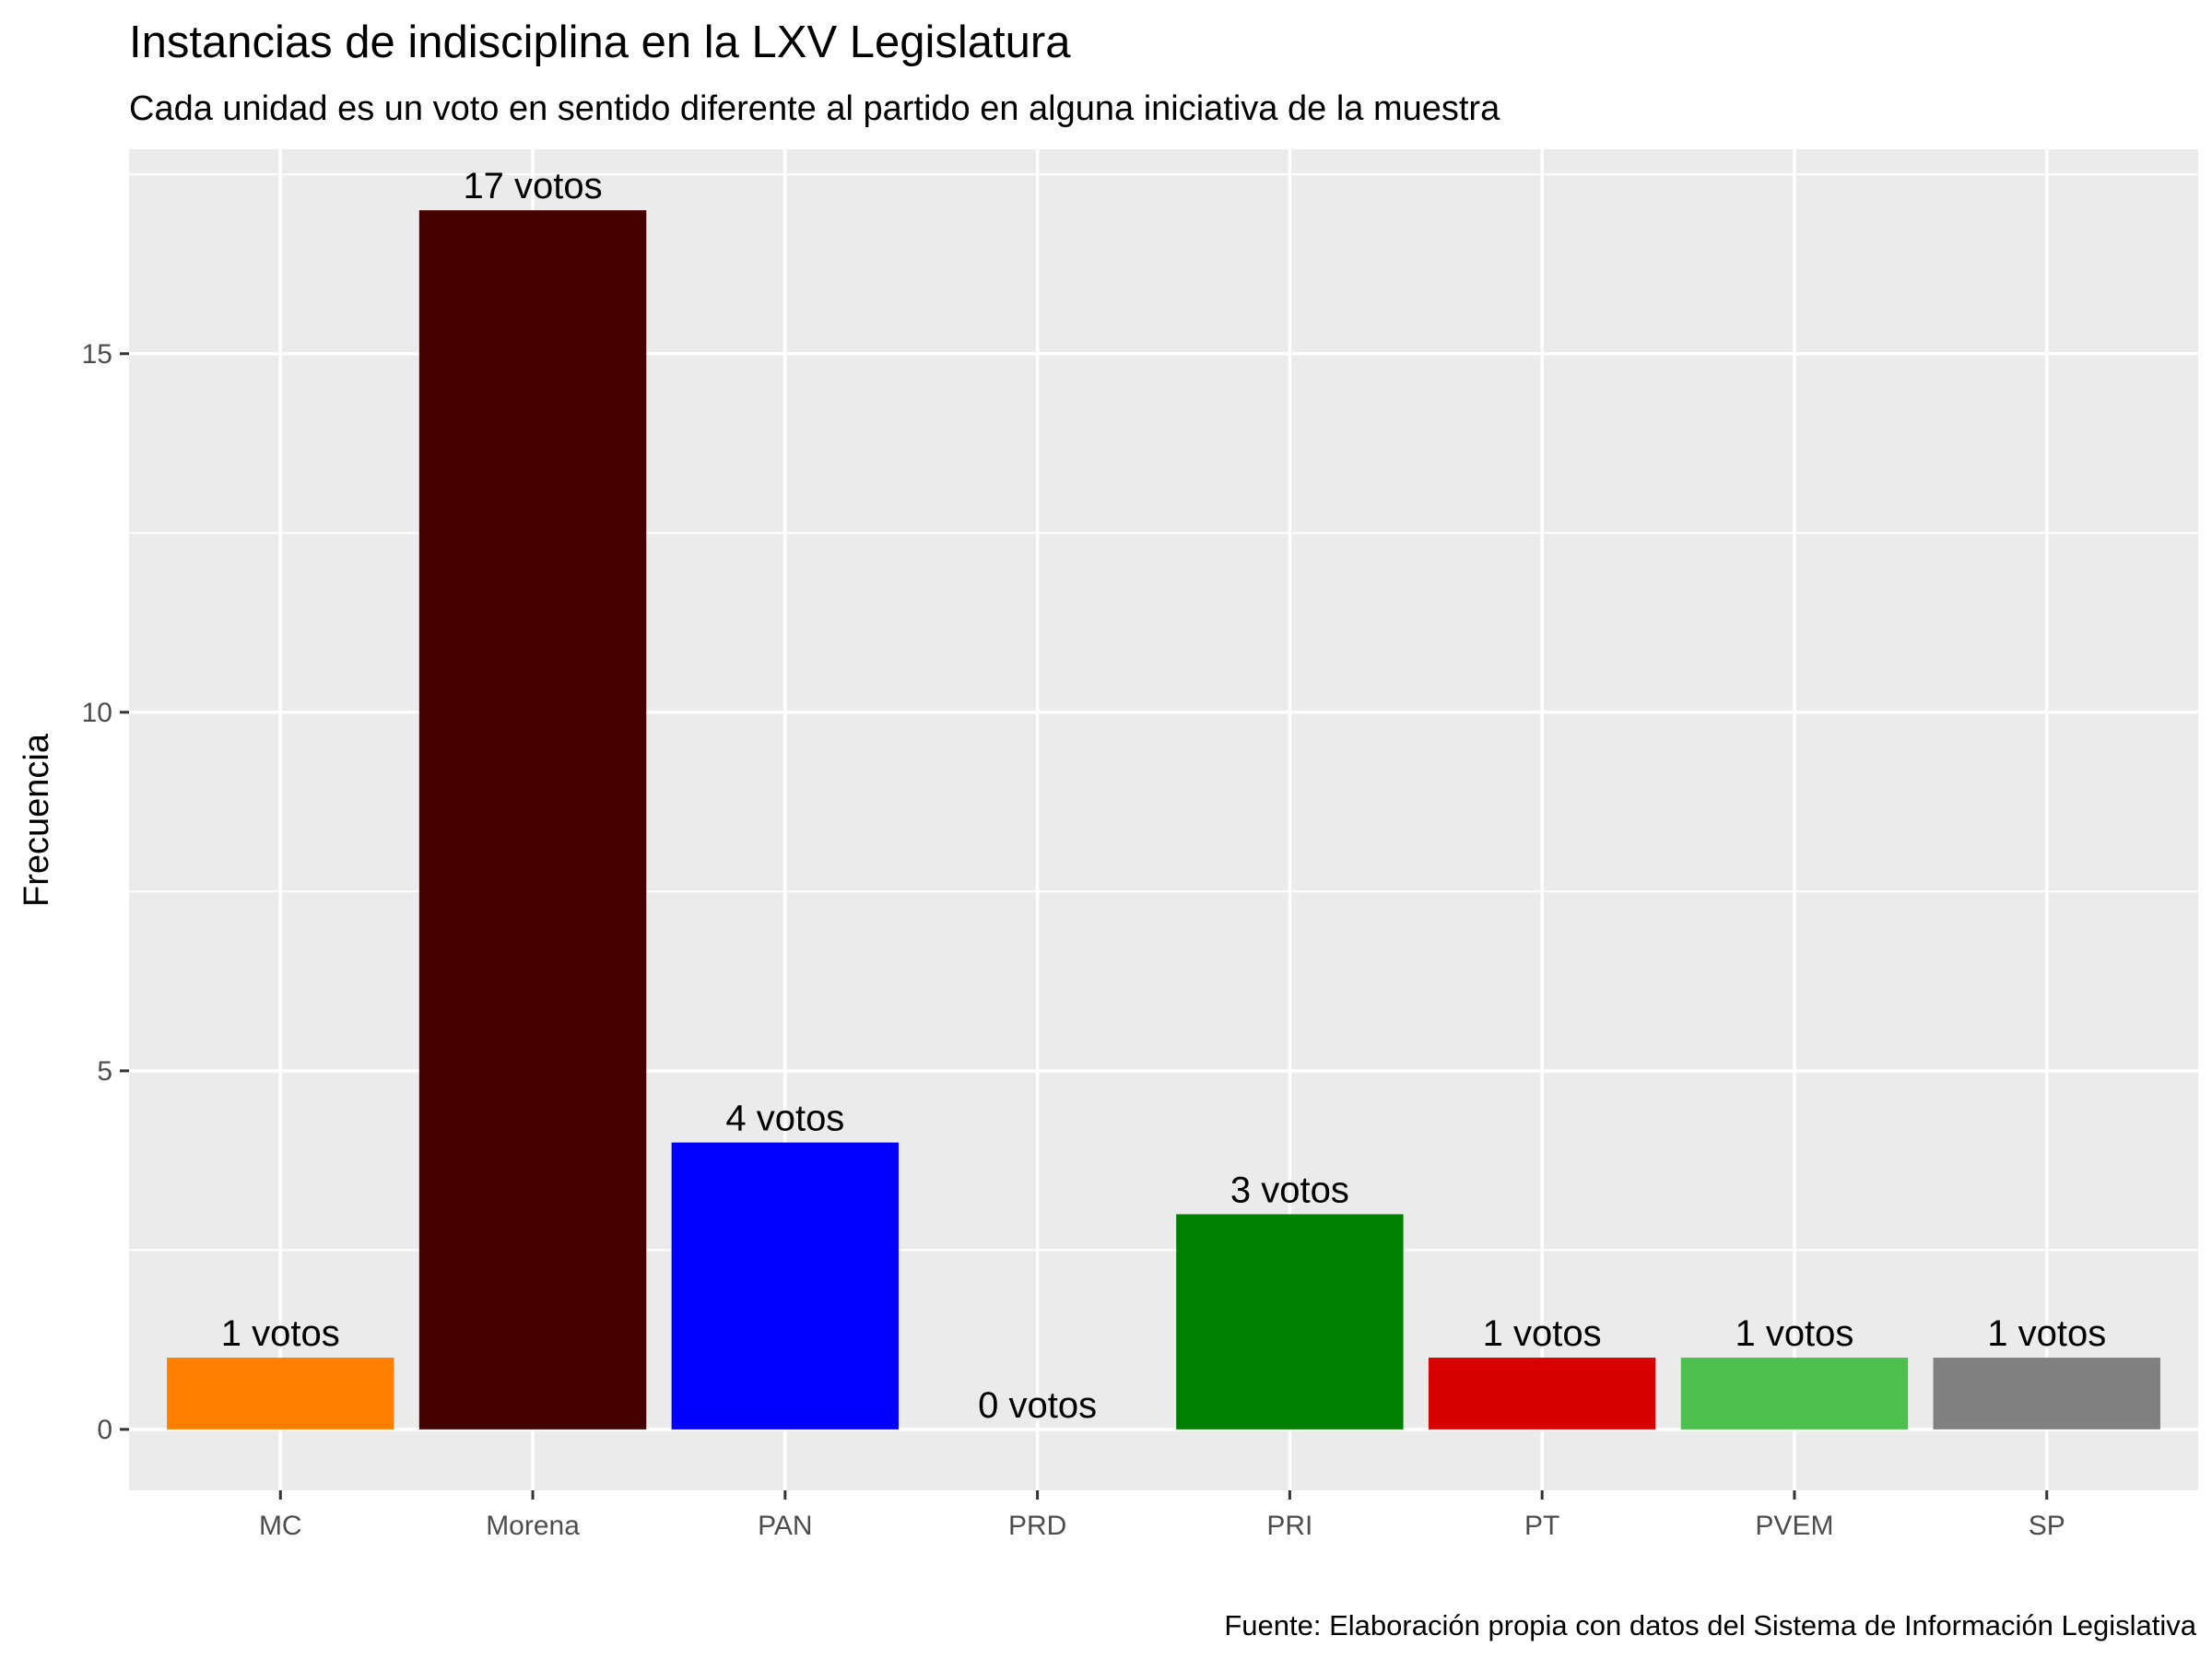  What do you see at coordinates (1289, 1526) in the screenshot?
I see `x-tick-label: PRI` at bounding box center [1289, 1526].